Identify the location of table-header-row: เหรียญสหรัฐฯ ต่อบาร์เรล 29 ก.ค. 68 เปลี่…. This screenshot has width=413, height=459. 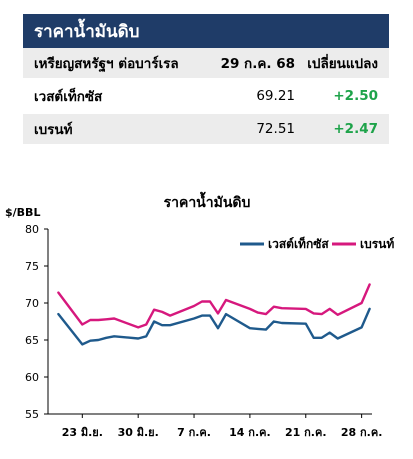
(206, 63).